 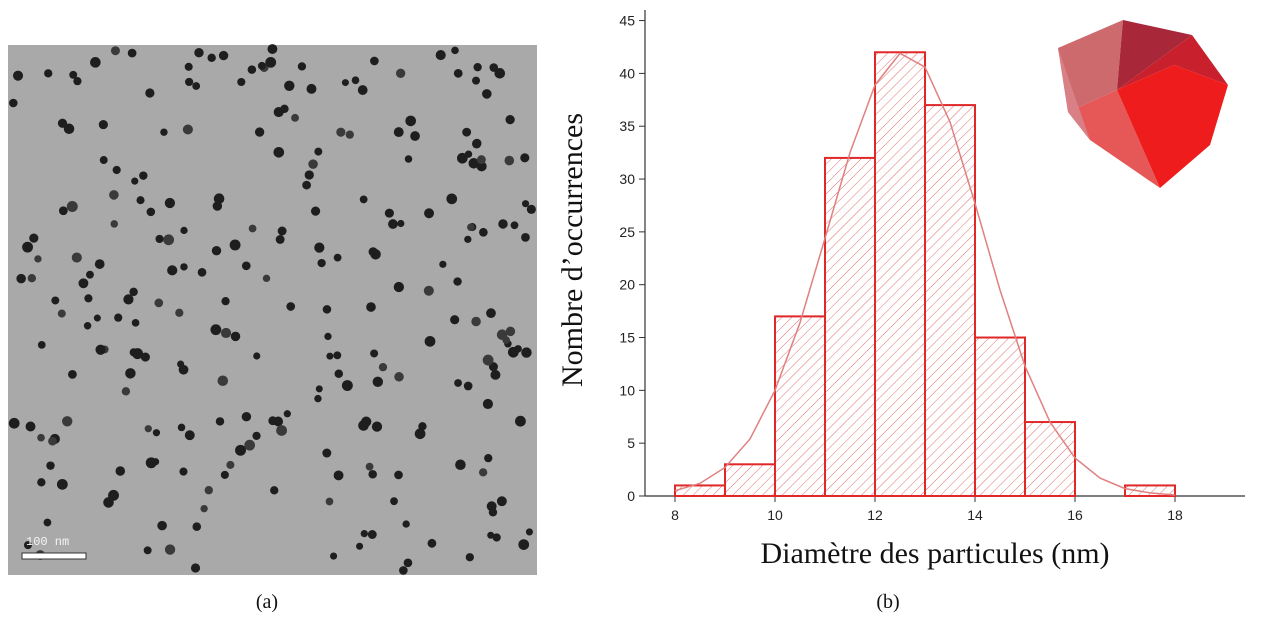 What do you see at coordinates (627, 21) in the screenshot?
I see `y-tick-label: 45` at bounding box center [627, 21].